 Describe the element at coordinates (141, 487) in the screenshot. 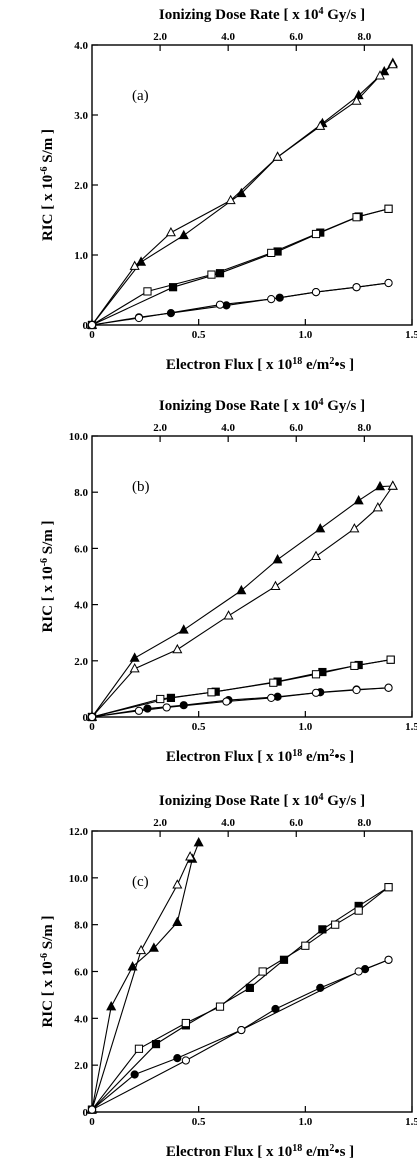

I see `panel-label: (b)` at that location.